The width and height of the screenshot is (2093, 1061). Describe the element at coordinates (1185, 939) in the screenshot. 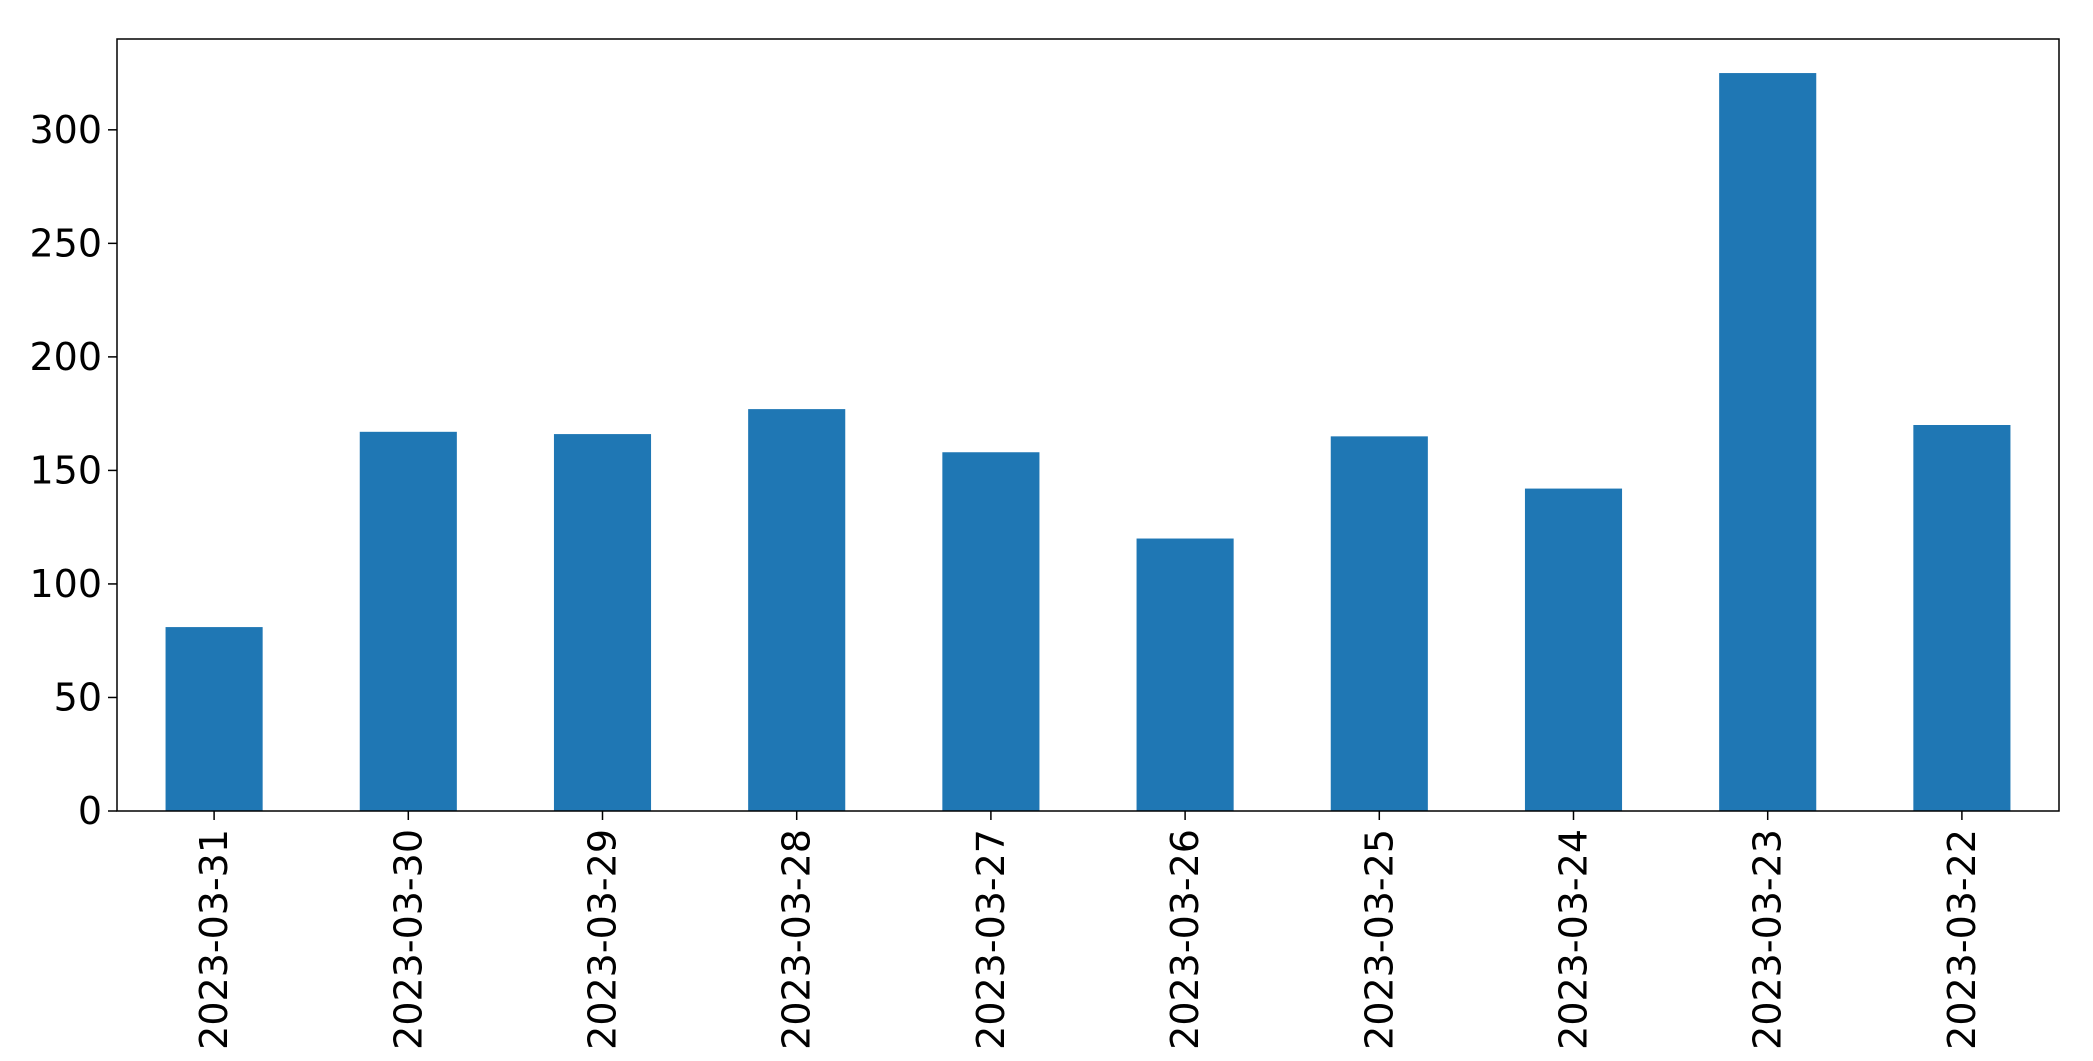

I see `x-tick-label: 2023-03-26` at that location.